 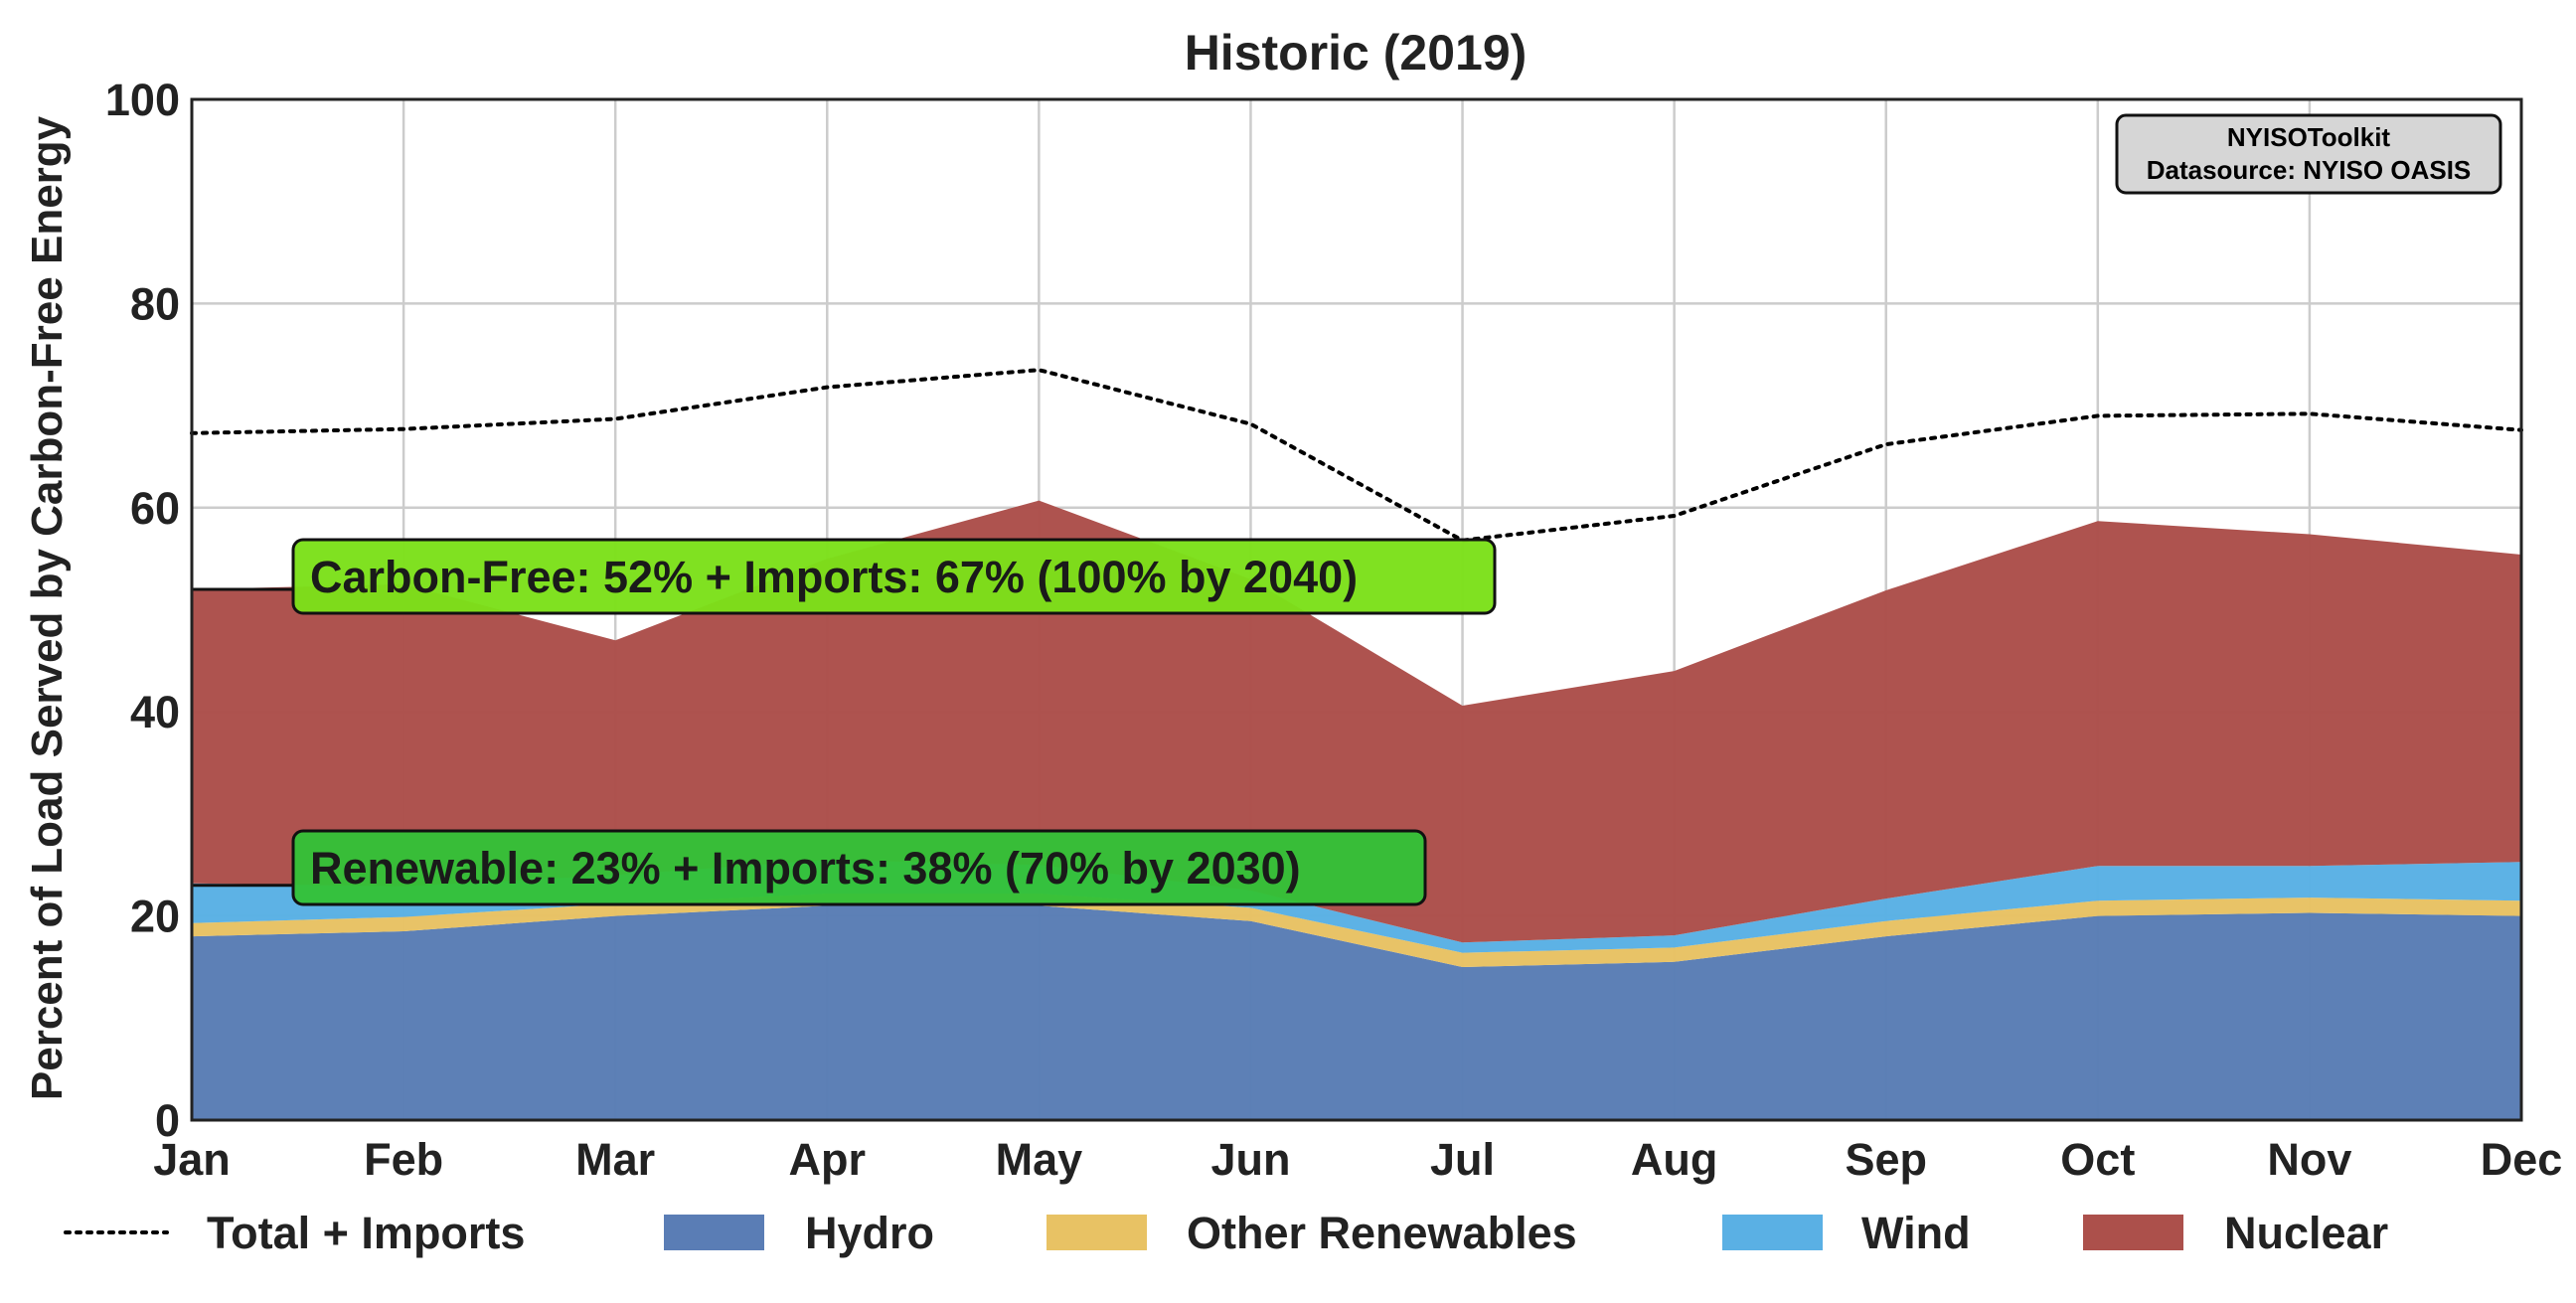 I want to click on y-tick-label: 80, so click(x=155, y=303).